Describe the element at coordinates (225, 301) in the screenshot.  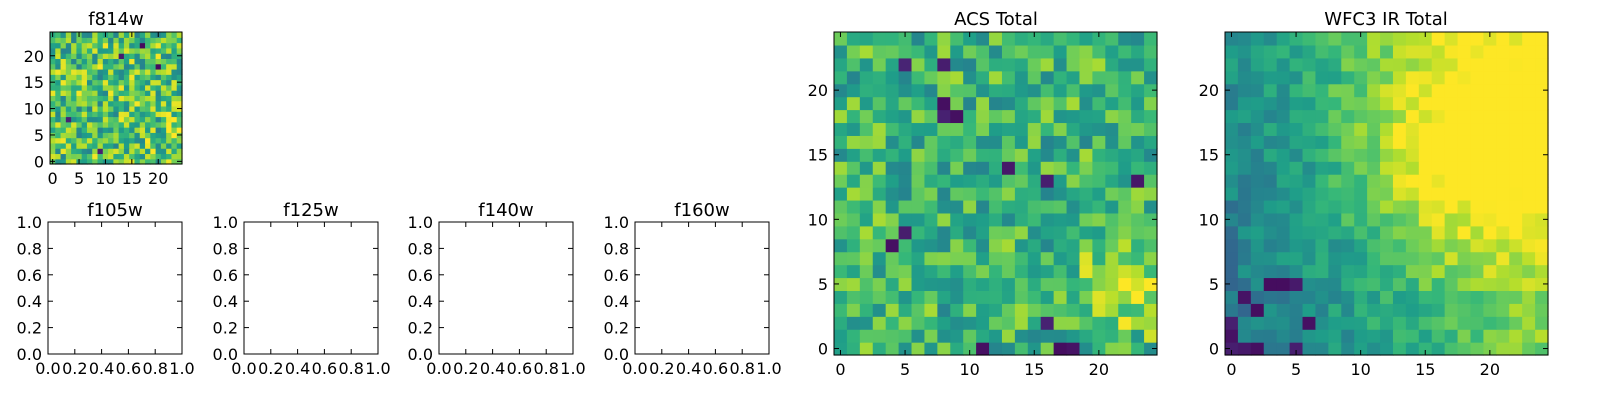
I see `y-tick-label: 0.4` at that location.